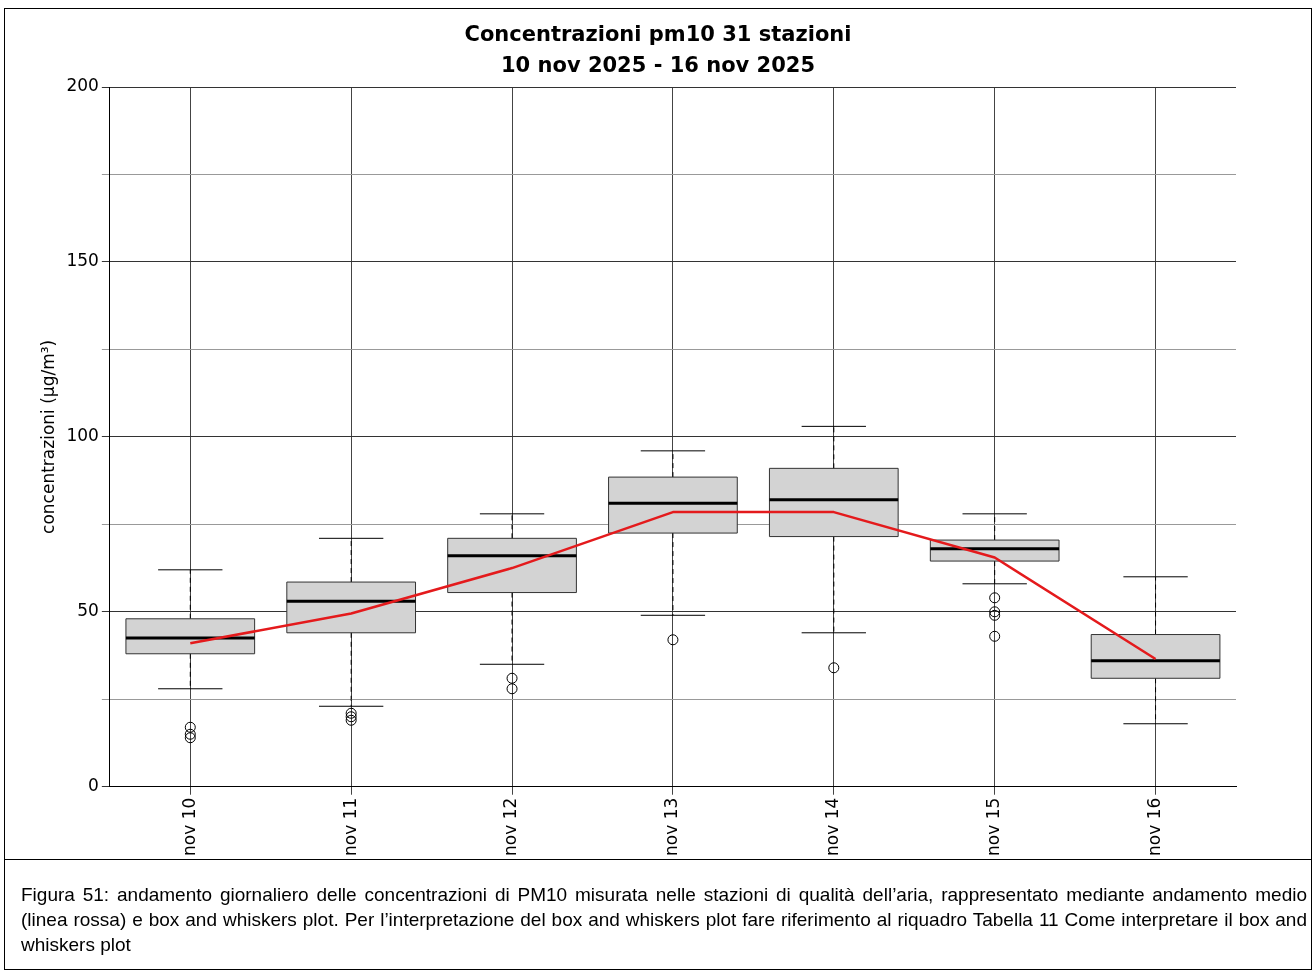 The width and height of the screenshot is (1316, 975). I want to click on y-tick-label: 150, so click(82, 260).